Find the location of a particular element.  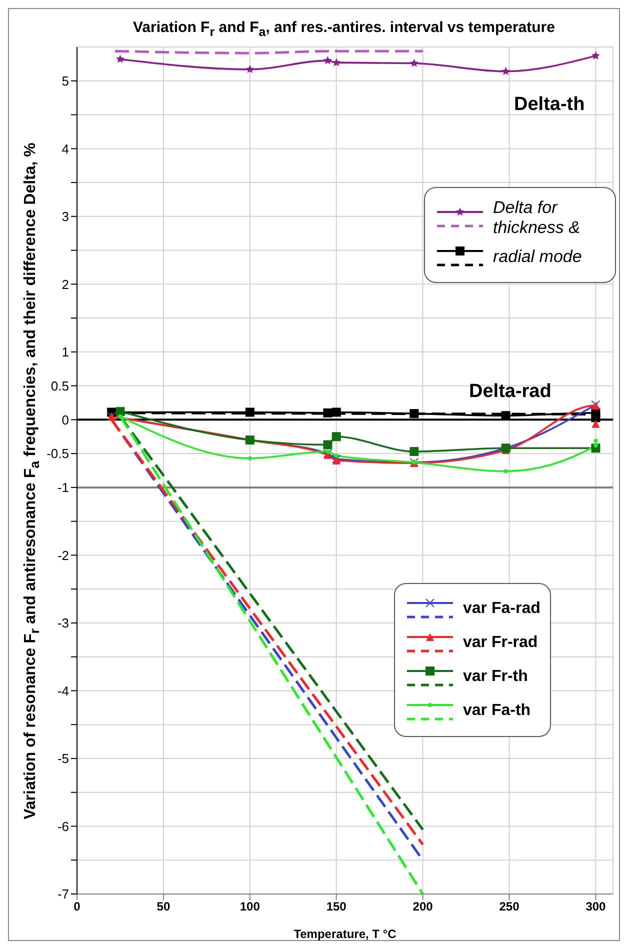

y-tick-label: -7 is located at coordinates (63, 894).